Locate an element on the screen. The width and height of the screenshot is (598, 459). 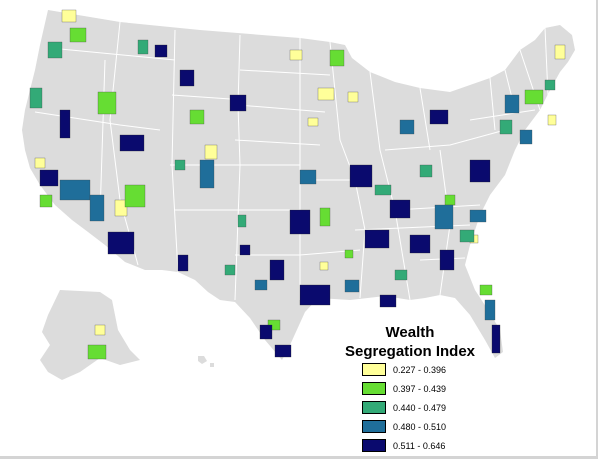
hawaii-outline is located at coordinates (206, 361).